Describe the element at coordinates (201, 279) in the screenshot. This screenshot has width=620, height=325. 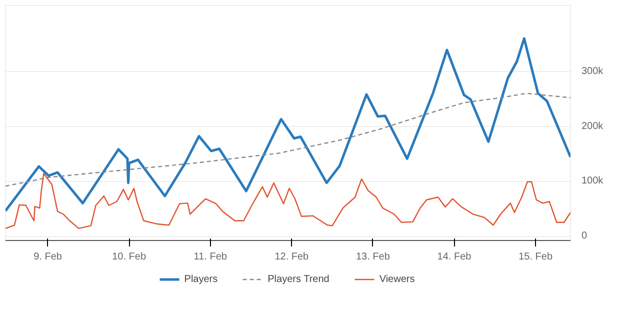
I see `legend-label: Players` at that location.